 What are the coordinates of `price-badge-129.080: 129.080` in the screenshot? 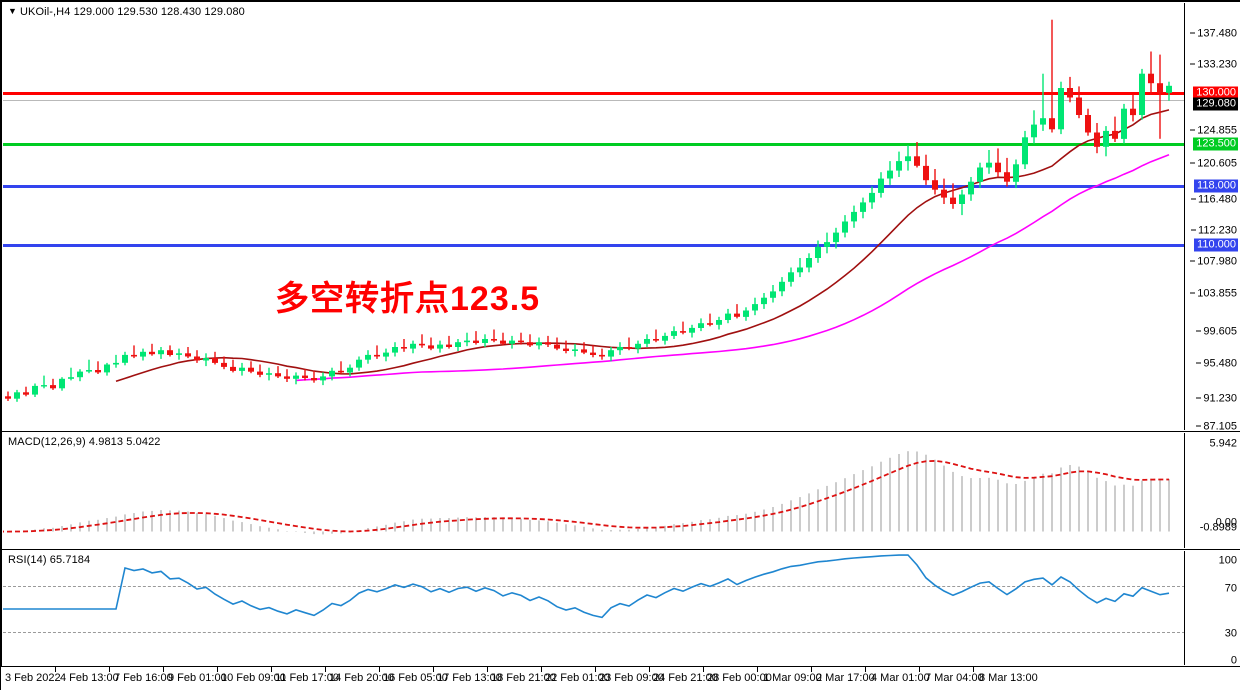 It's located at (1215, 104).